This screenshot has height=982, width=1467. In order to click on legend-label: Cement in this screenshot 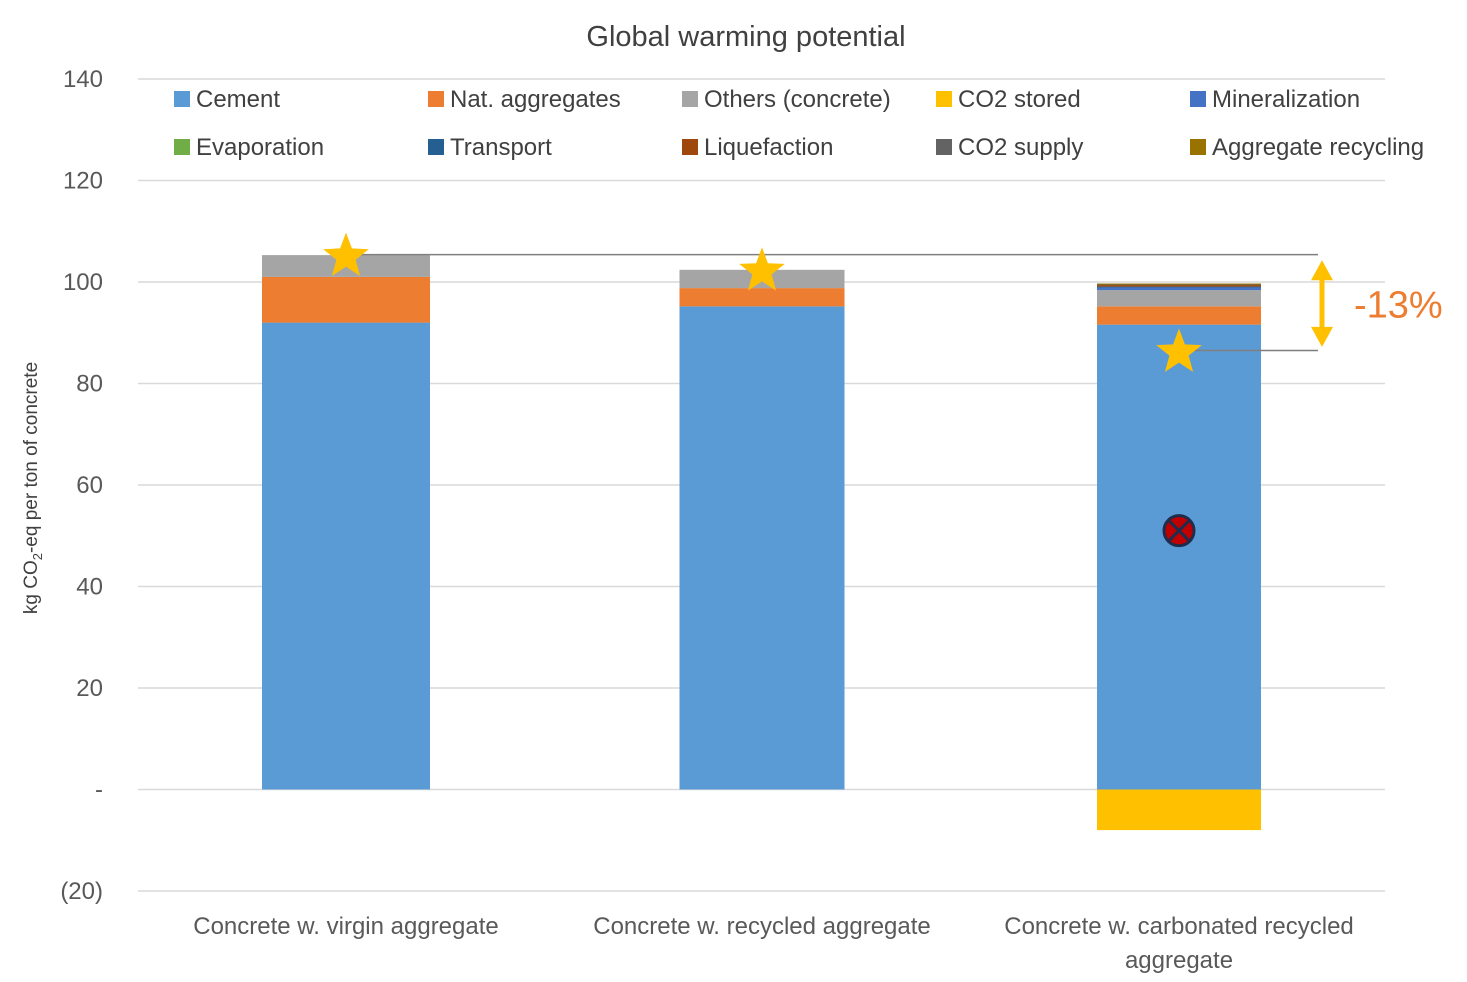, I will do `click(238, 99)`.